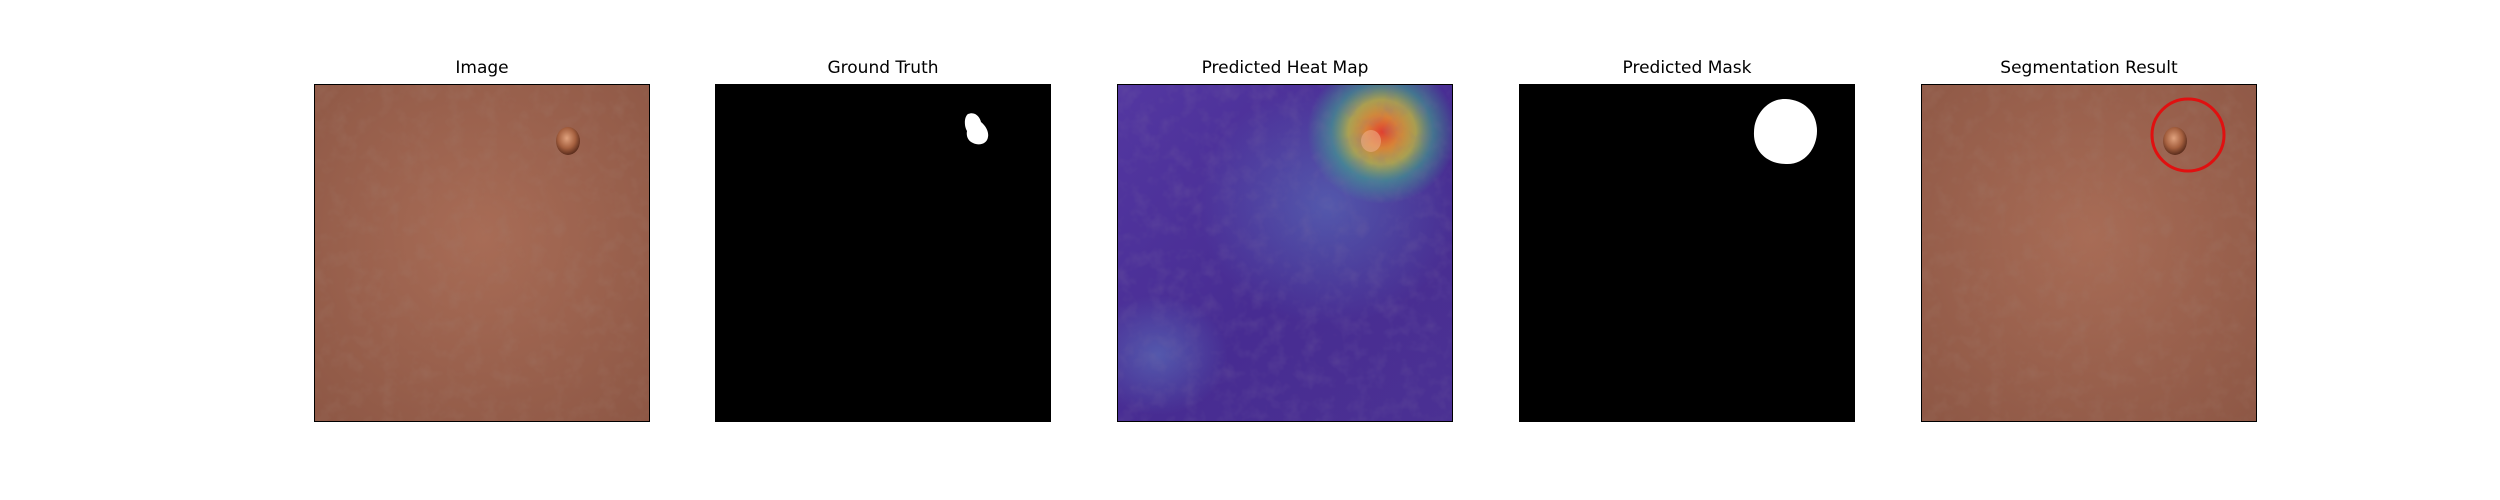  What do you see at coordinates (1285, 68) in the screenshot?
I see `panel-title-heat-map: Predicted Heat Map` at bounding box center [1285, 68].